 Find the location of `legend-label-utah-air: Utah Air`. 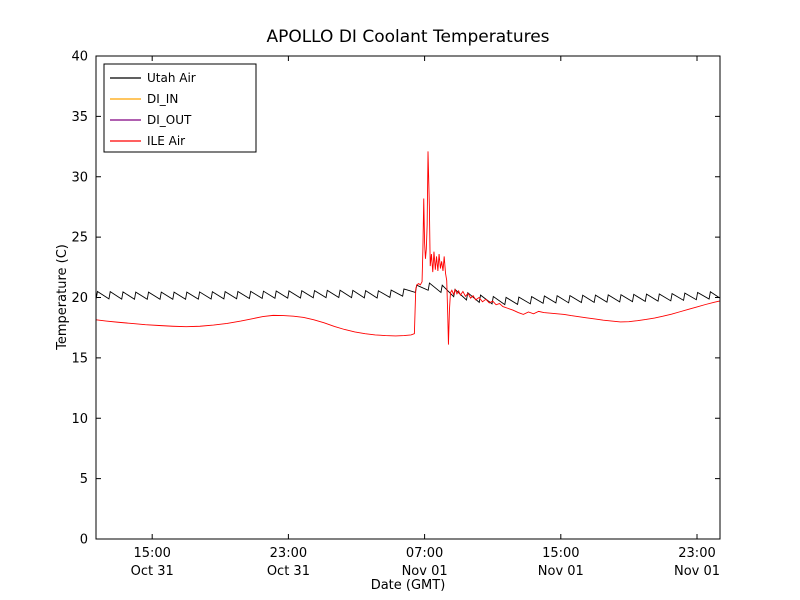

legend-label-utah-air: Utah Air is located at coordinates (171, 78).